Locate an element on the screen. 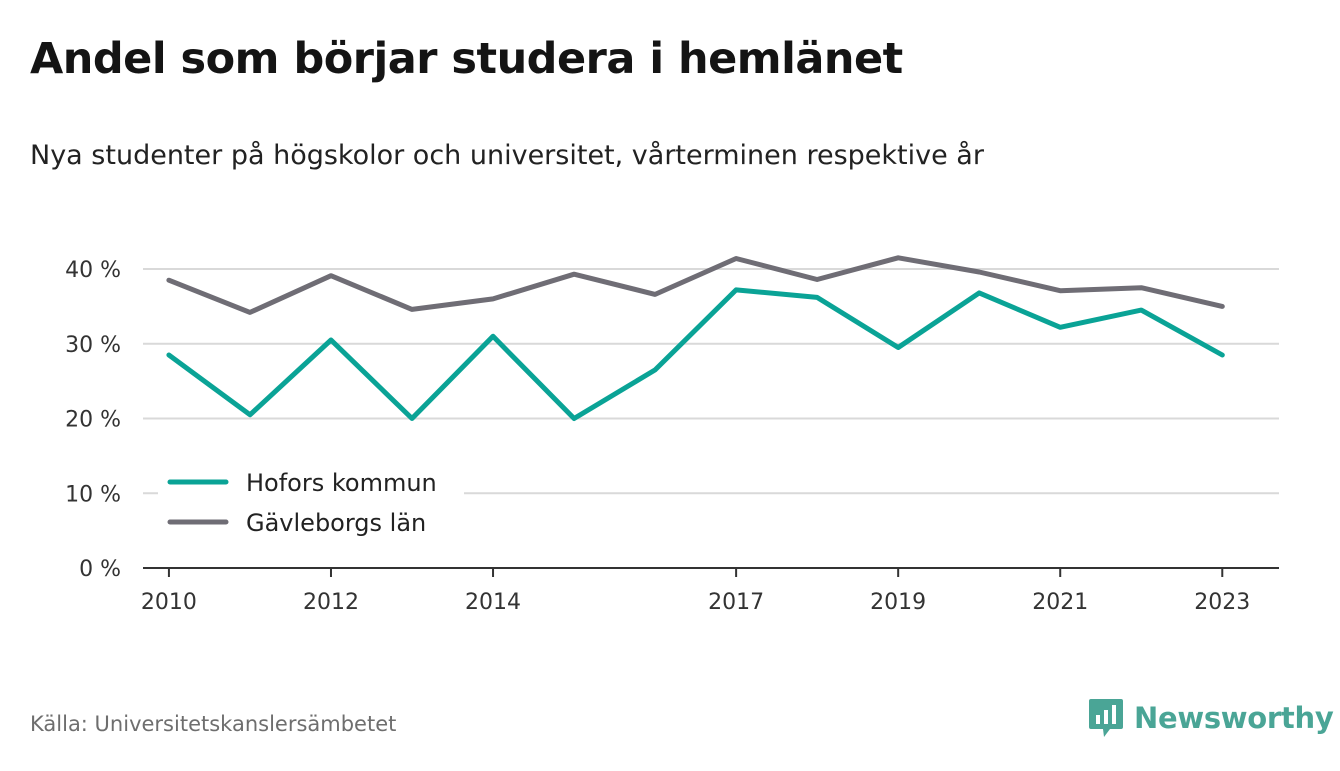 Image resolution: width=1340 pixels, height=771 pixels. legend-background is located at coordinates (311, 506).